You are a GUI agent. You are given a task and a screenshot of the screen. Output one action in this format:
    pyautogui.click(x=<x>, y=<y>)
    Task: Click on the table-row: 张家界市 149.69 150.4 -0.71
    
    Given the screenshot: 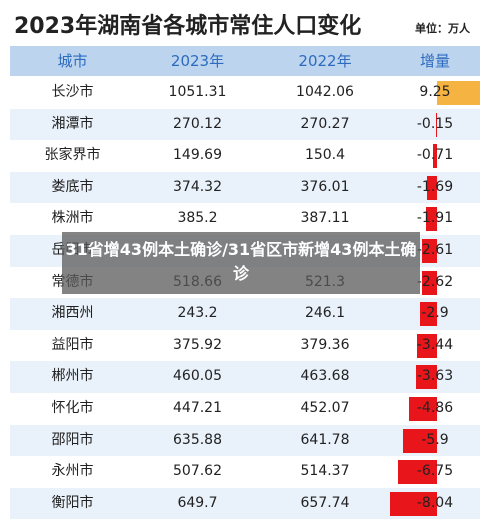 What is the action you would take?
    pyautogui.click(x=245, y=156)
    